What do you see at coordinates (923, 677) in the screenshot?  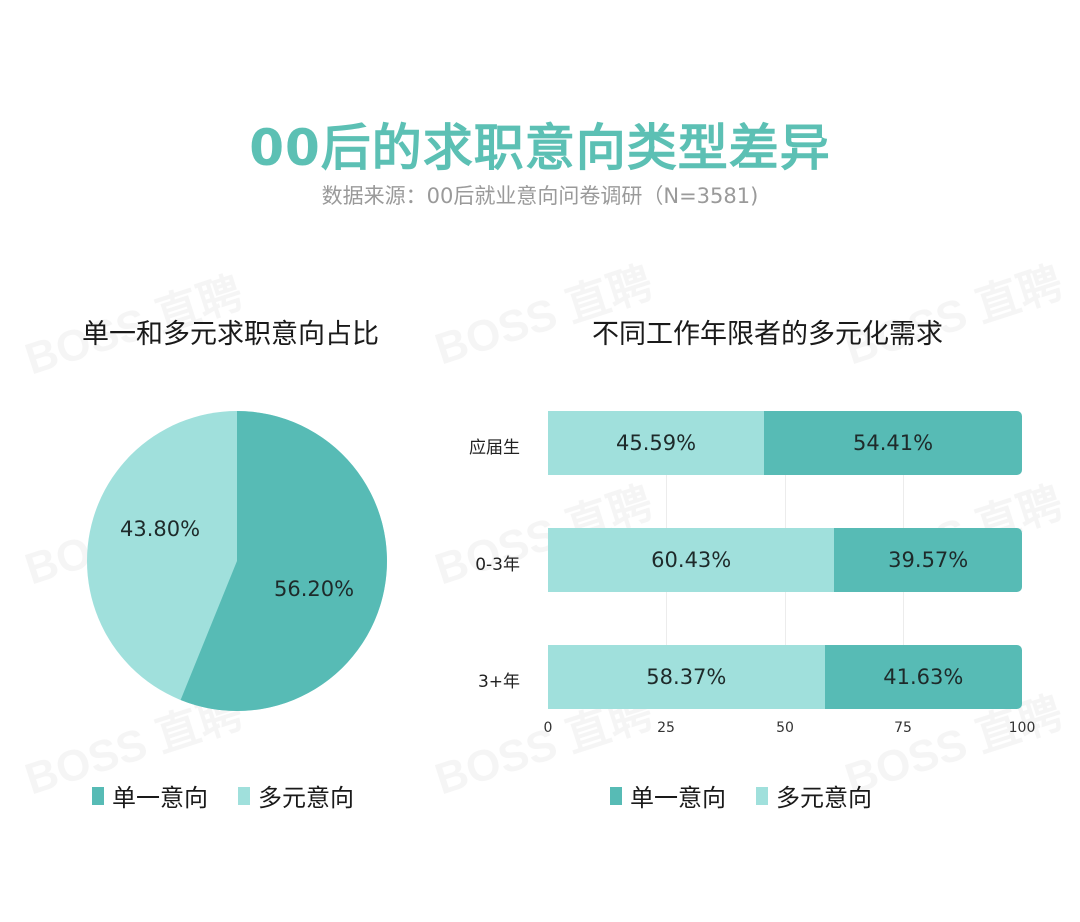 I see `bar-segment-single: 41.63%` at bounding box center [923, 677].